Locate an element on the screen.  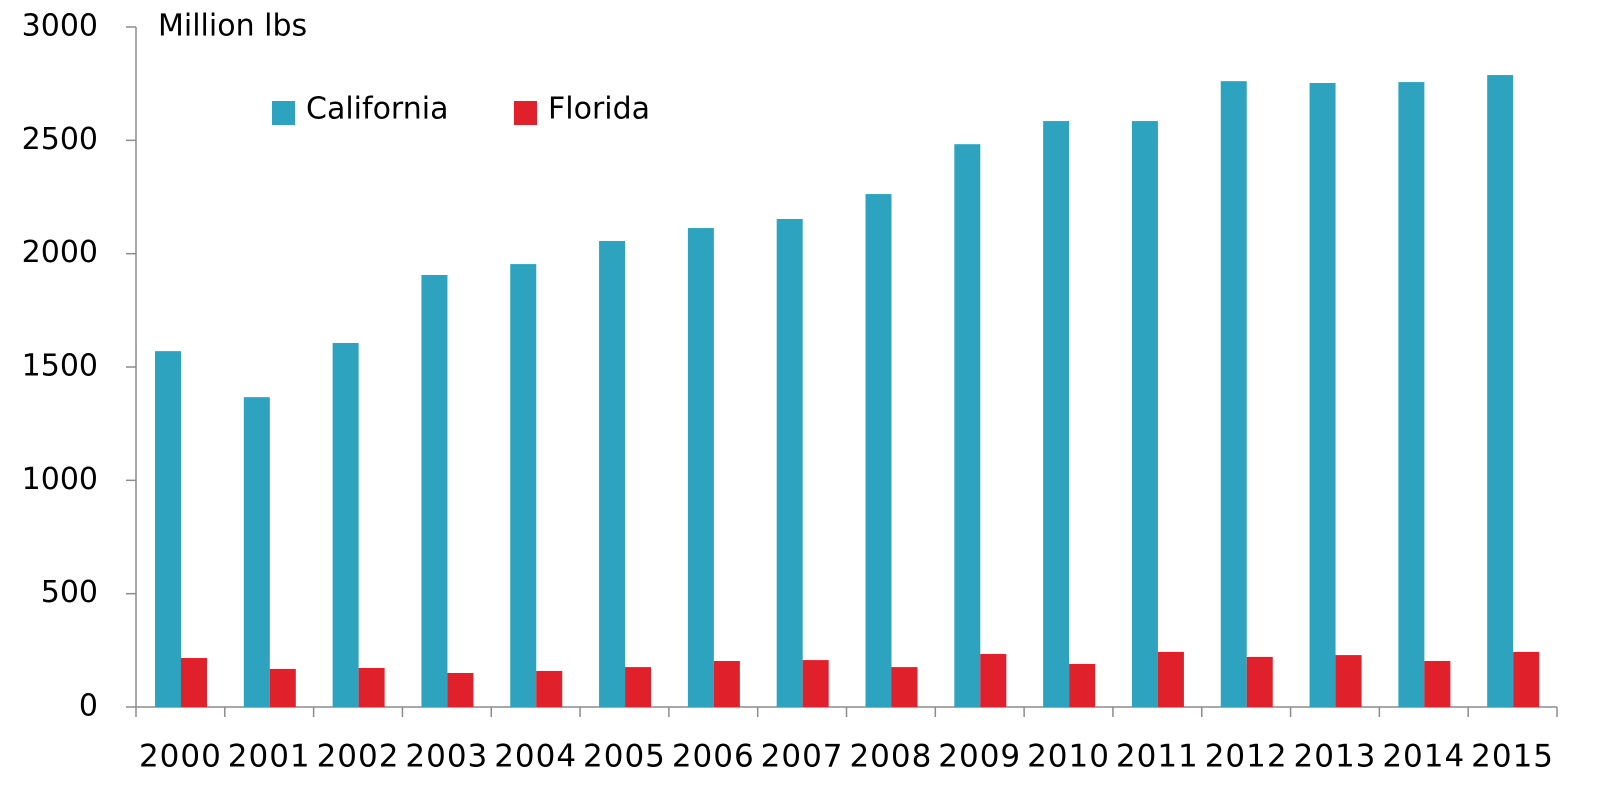
chart-title: Million lbs is located at coordinates (232, 26).